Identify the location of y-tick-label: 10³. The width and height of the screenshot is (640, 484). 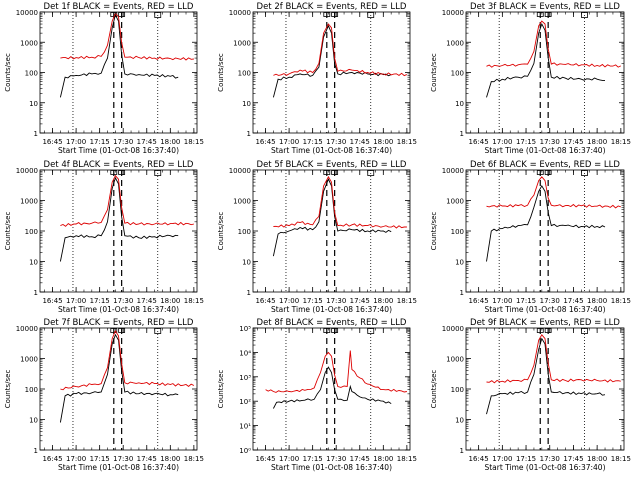
(245, 378).